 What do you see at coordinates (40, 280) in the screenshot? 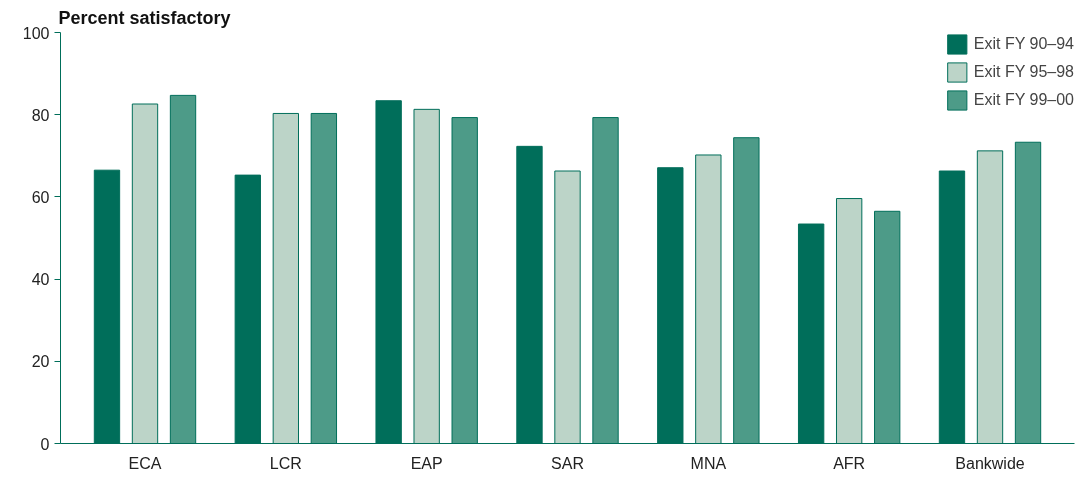
I see `y-tick-label: 40` at bounding box center [40, 280].